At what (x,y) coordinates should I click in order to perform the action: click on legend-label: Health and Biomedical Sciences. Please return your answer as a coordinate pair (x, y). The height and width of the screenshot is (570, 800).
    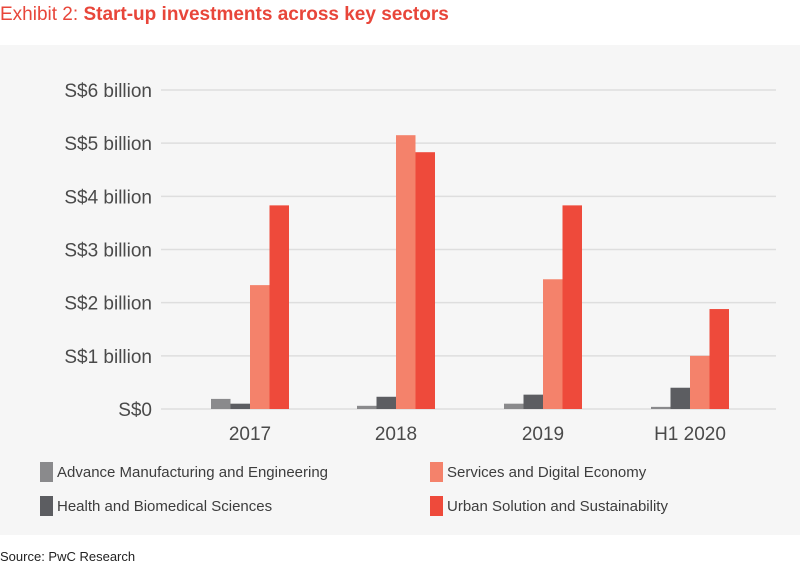
    Looking at the image, I should click on (165, 506).